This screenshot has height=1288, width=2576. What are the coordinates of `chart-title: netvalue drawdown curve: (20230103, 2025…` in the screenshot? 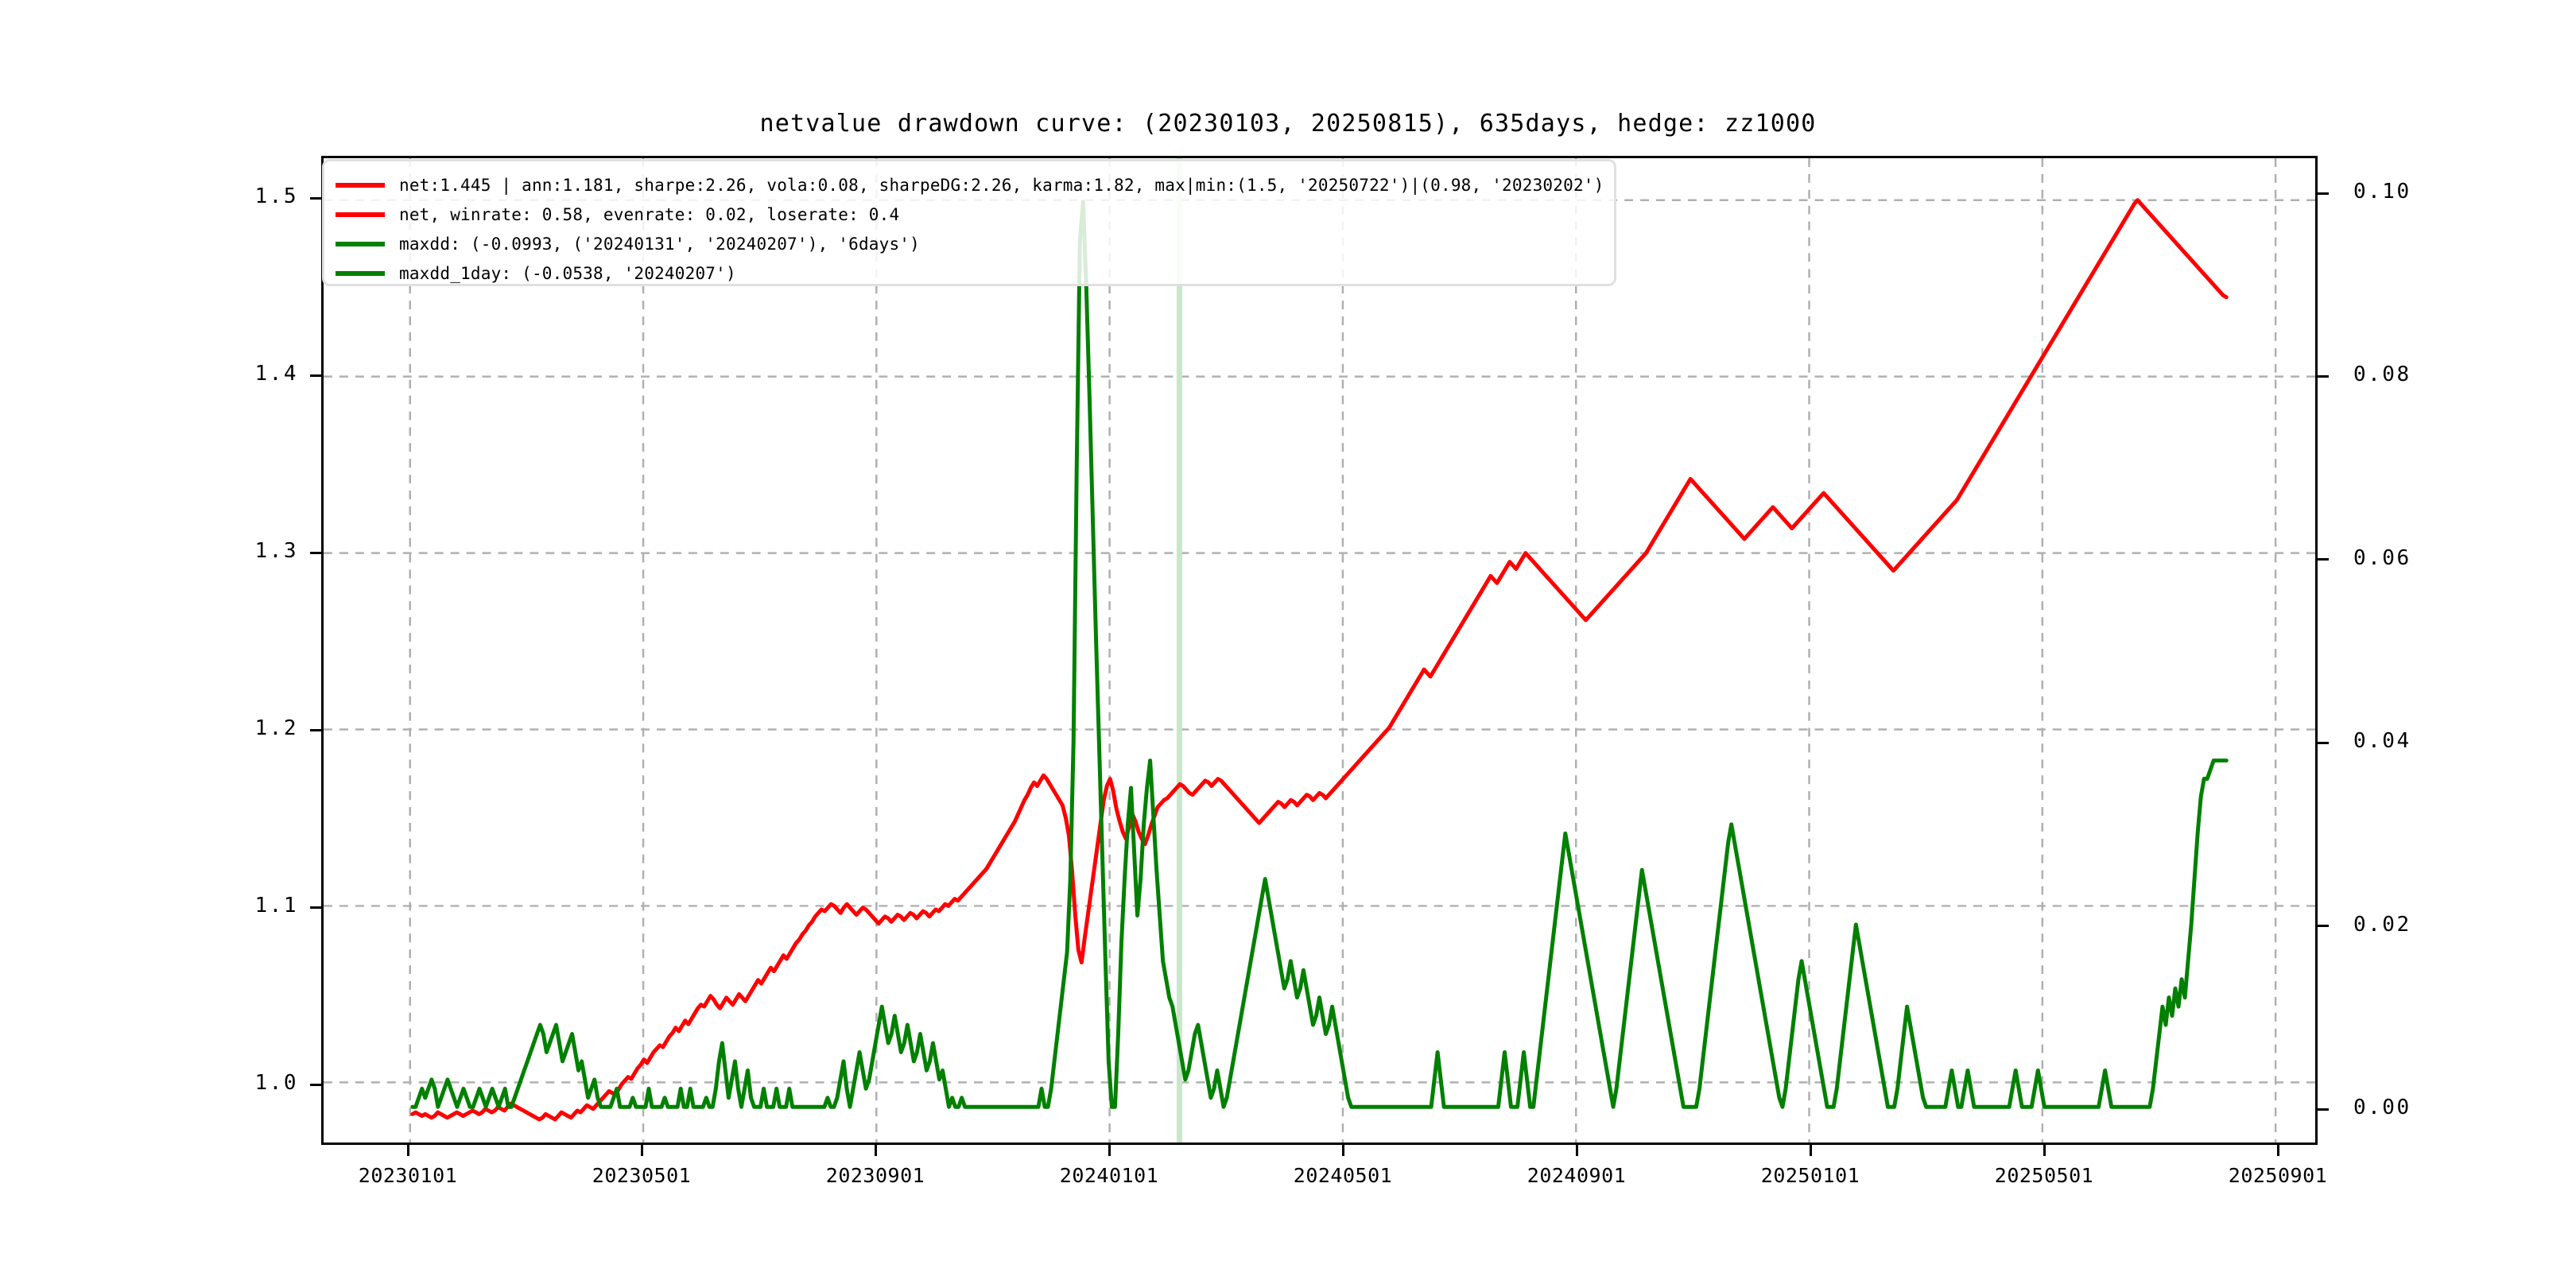 It's located at (1288, 124).